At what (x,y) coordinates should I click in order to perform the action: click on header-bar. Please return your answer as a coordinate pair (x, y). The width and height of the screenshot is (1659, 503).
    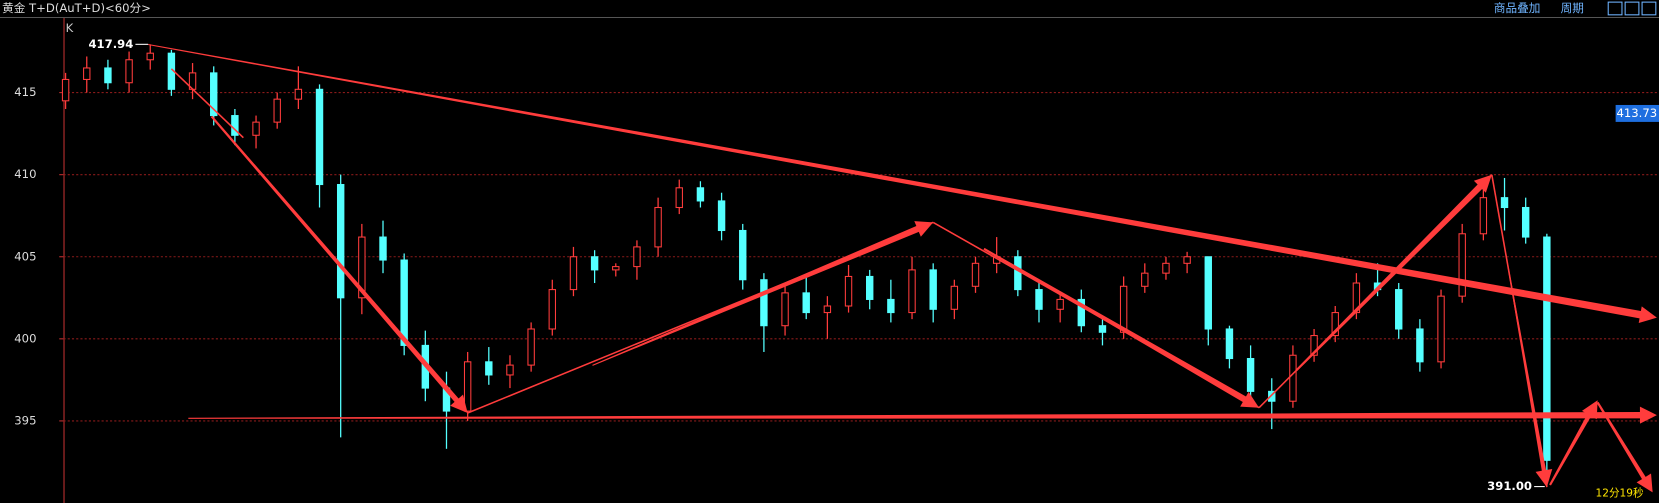
    Looking at the image, I should click on (829, 8).